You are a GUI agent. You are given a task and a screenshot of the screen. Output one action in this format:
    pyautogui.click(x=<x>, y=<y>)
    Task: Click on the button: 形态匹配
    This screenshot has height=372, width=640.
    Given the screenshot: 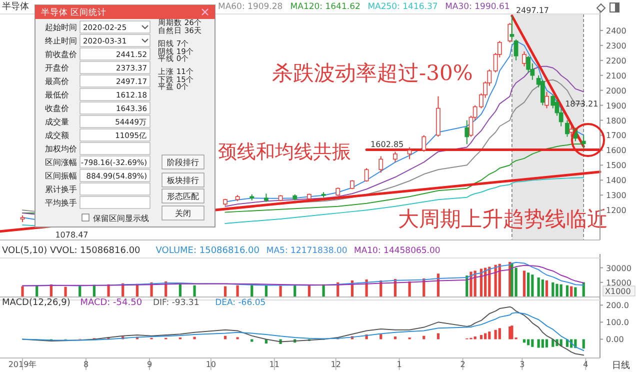 What is the action you would take?
    pyautogui.click(x=183, y=196)
    